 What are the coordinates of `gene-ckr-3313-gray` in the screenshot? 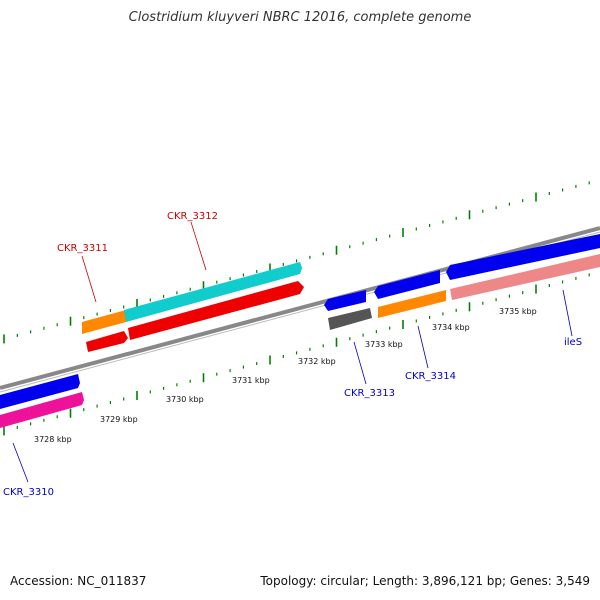 It's located at (350, 319).